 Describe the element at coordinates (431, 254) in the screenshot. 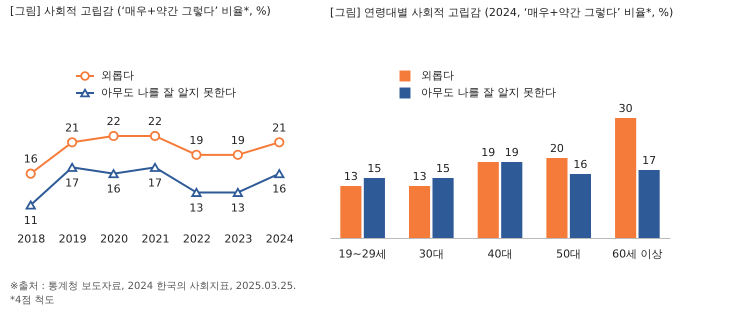

I see `x-tick-label: 30대` at that location.